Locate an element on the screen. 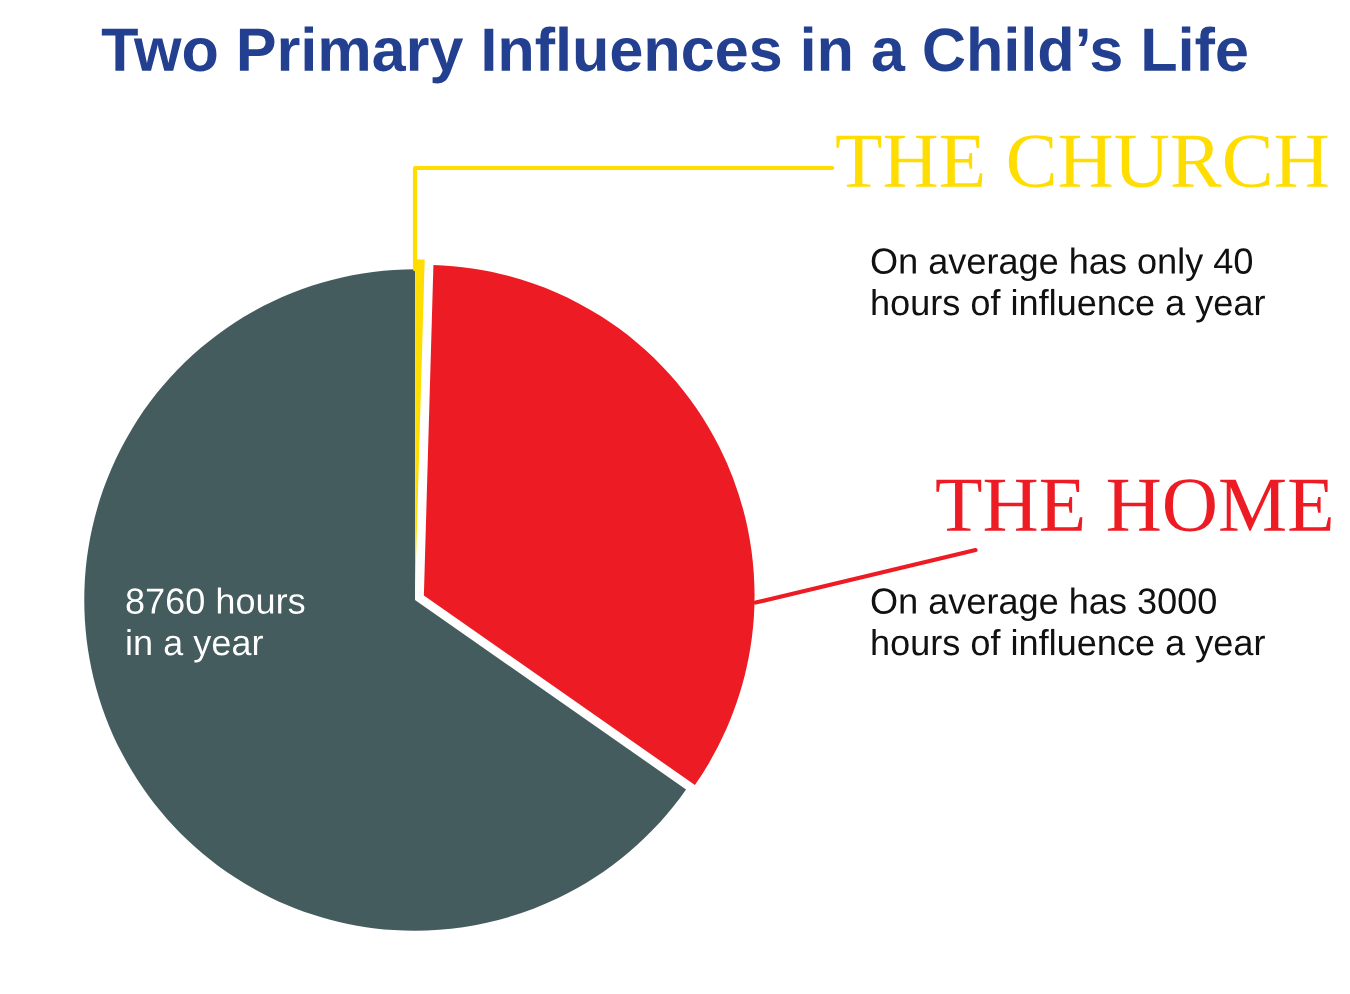  text: 8760 hours in a year is located at coordinates (215, 625).